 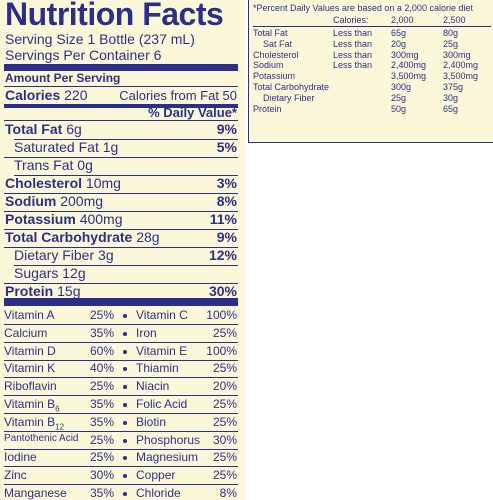 I want to click on vitamin-name-right: Iron, so click(x=146, y=332).